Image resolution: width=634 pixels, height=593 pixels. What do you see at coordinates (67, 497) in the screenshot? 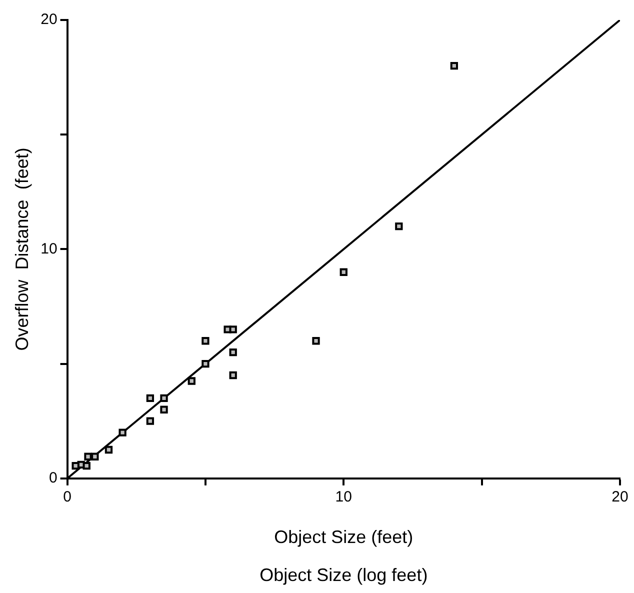
I see `x-tick-label: 0` at bounding box center [67, 497].